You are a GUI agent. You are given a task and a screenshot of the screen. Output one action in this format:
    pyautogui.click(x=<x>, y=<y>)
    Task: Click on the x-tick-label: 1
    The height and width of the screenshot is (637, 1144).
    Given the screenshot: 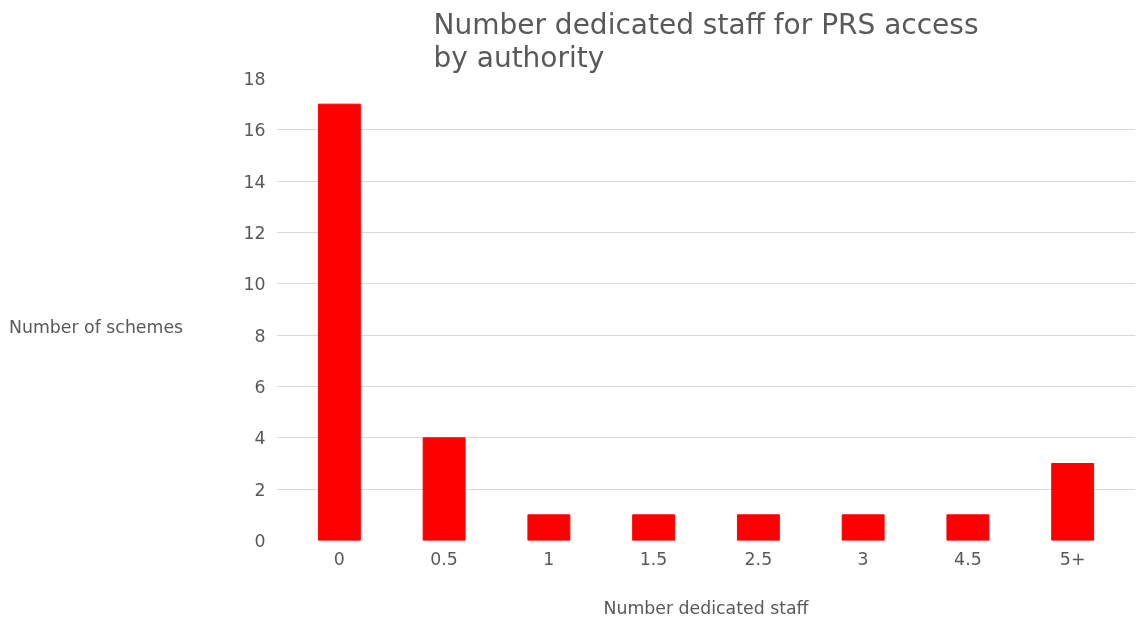 What is the action you would take?
    pyautogui.click(x=549, y=558)
    